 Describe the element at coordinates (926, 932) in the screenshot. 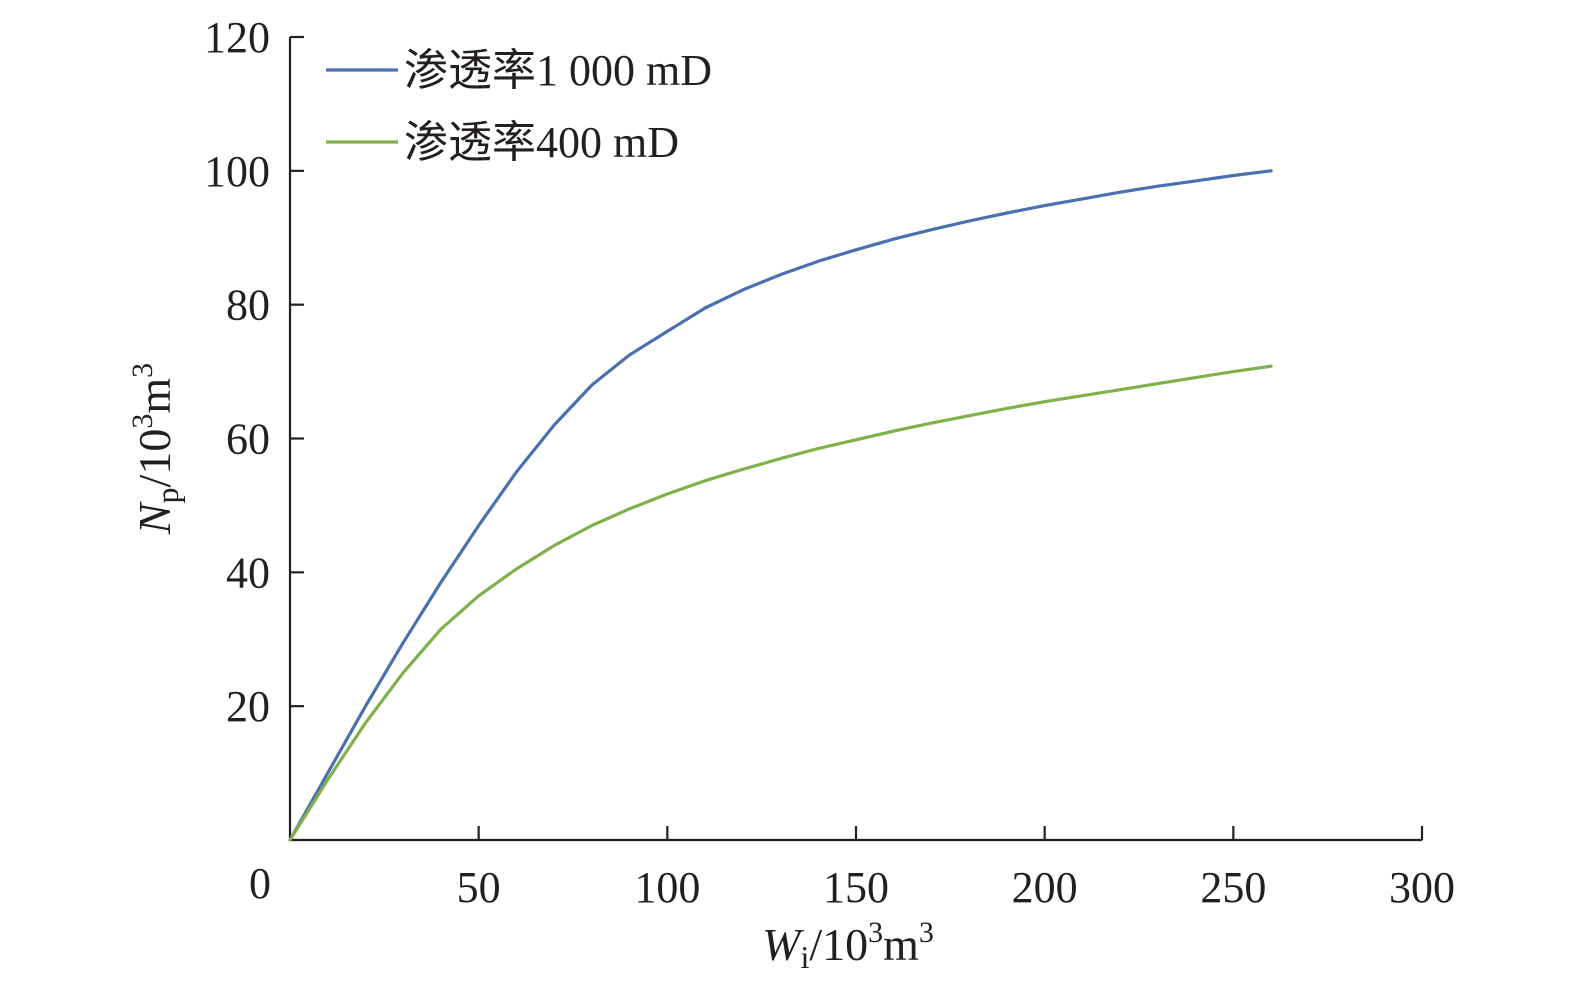

I see `x-axis-exp2: 3` at that location.